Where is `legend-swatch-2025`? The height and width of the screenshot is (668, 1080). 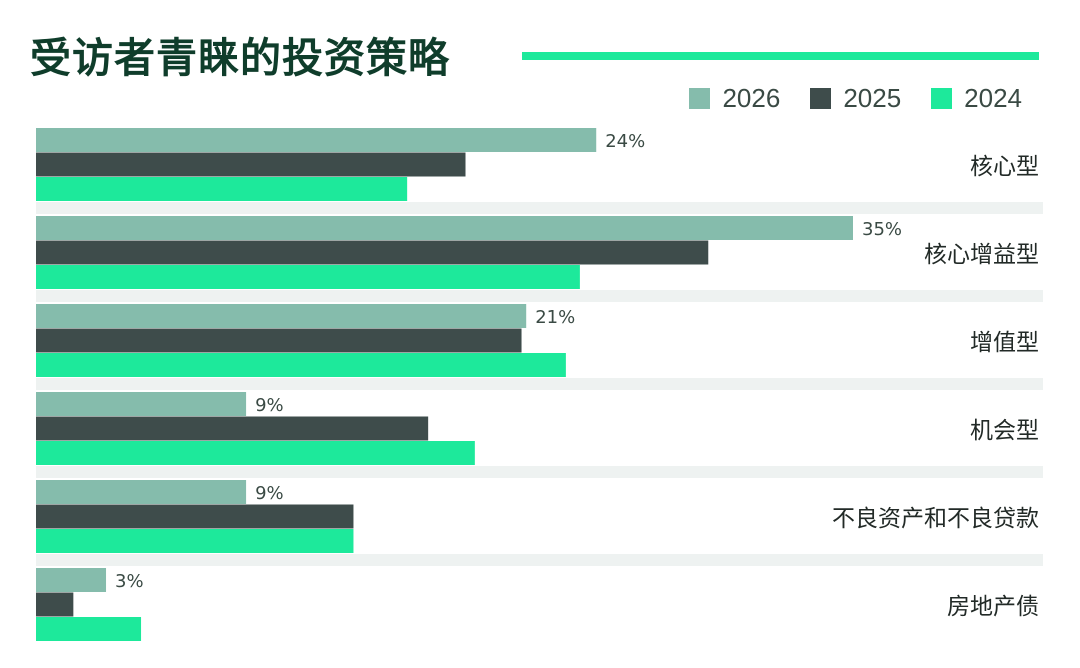 legend-swatch-2025 is located at coordinates (821, 98).